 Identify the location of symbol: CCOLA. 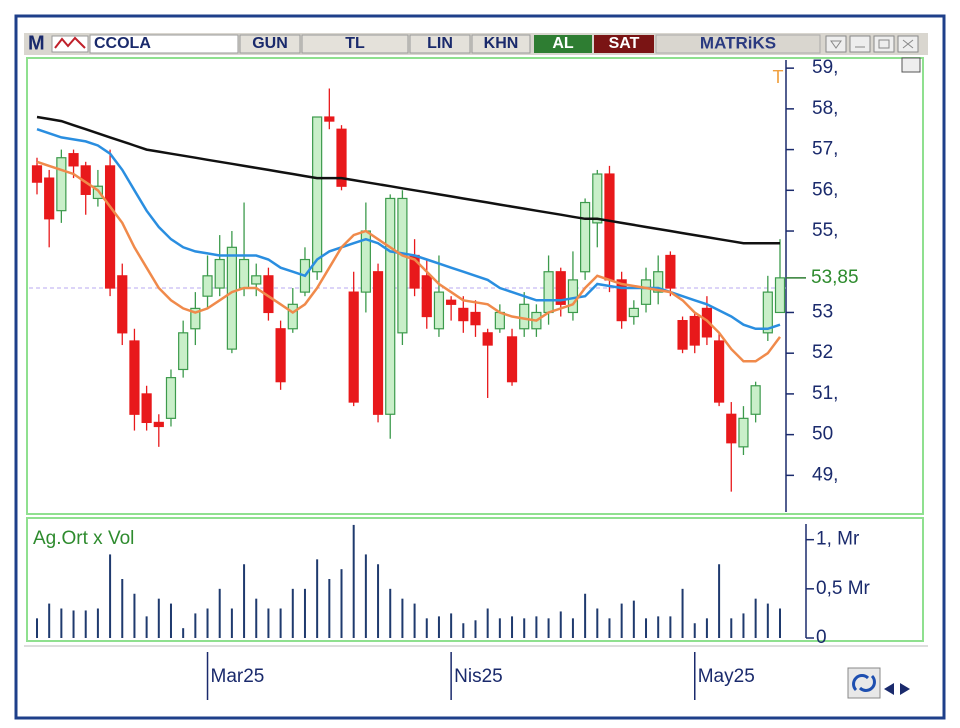
(122, 43).